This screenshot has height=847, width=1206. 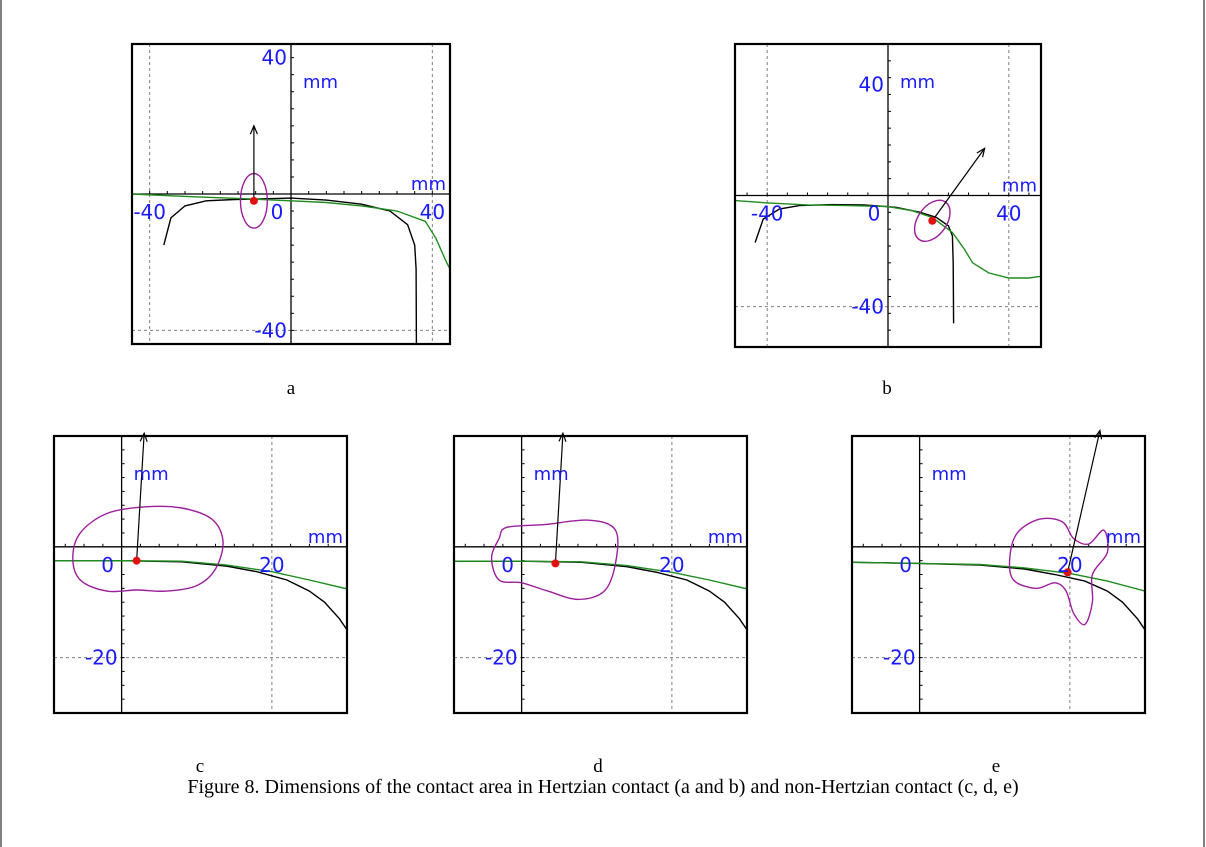 What do you see at coordinates (887, 388) in the screenshot?
I see `panel-label-b: b` at bounding box center [887, 388].